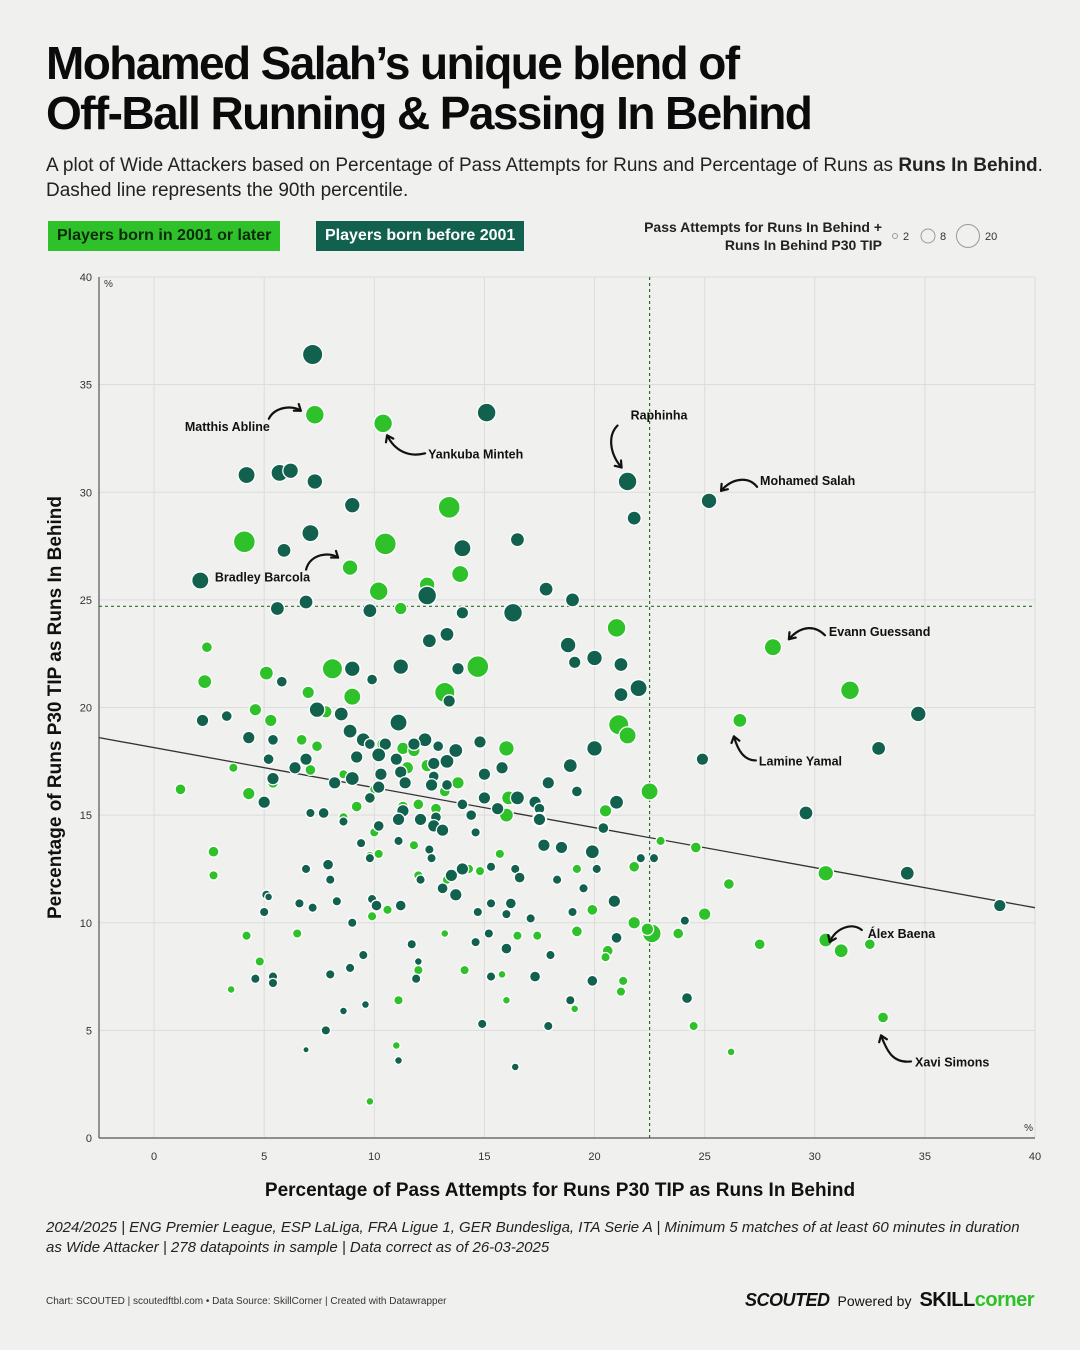 This screenshot has height=1350, width=1080. What do you see at coordinates (86, 386) in the screenshot?
I see `y-tick-label: 35` at bounding box center [86, 386].